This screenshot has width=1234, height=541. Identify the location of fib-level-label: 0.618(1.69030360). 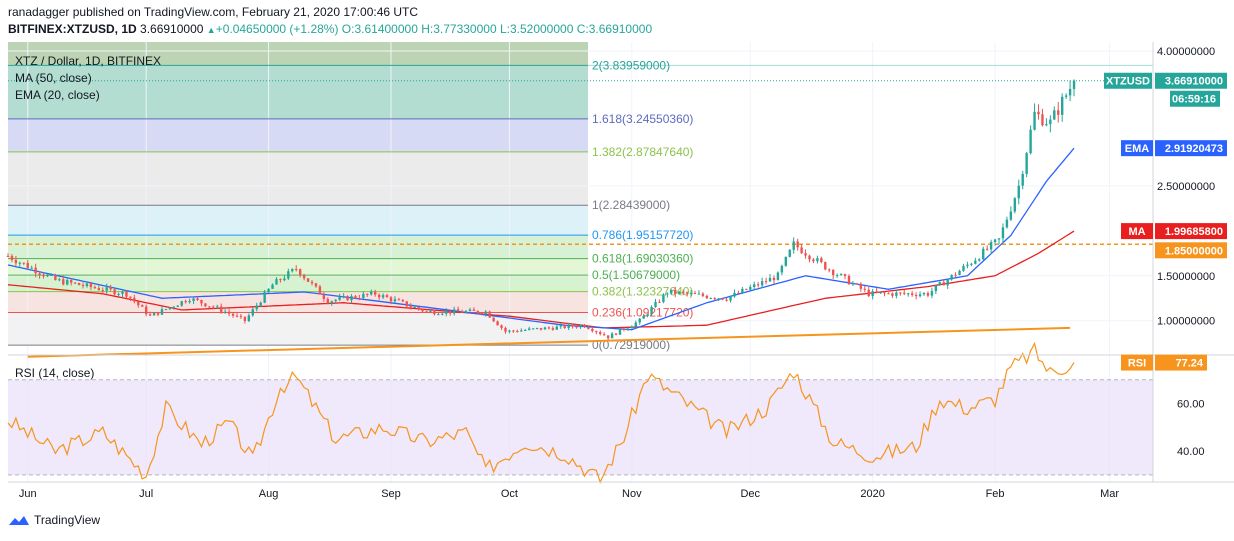
(642, 259).